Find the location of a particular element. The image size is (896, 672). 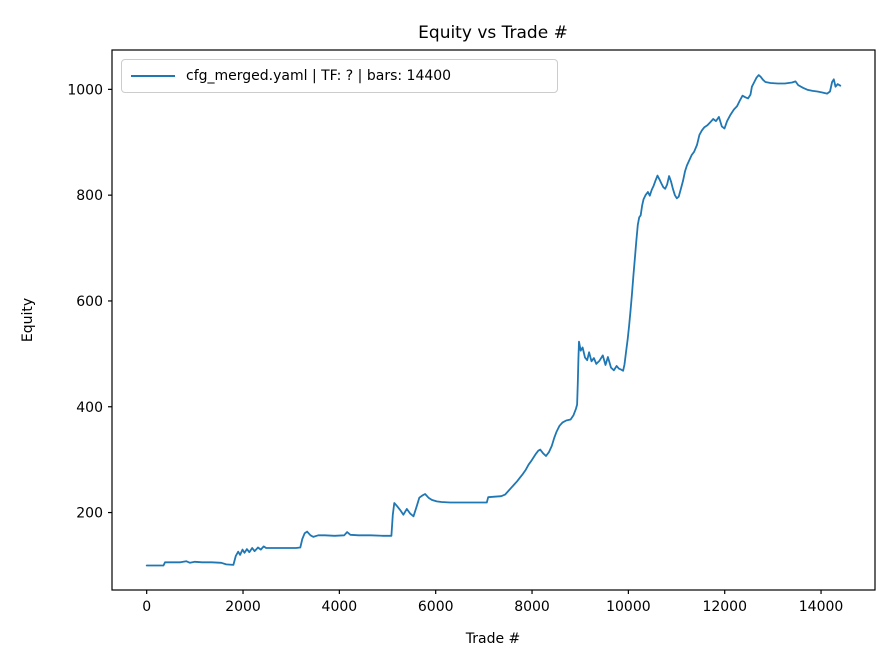

y-axis-label: Equity is located at coordinates (28, 320).